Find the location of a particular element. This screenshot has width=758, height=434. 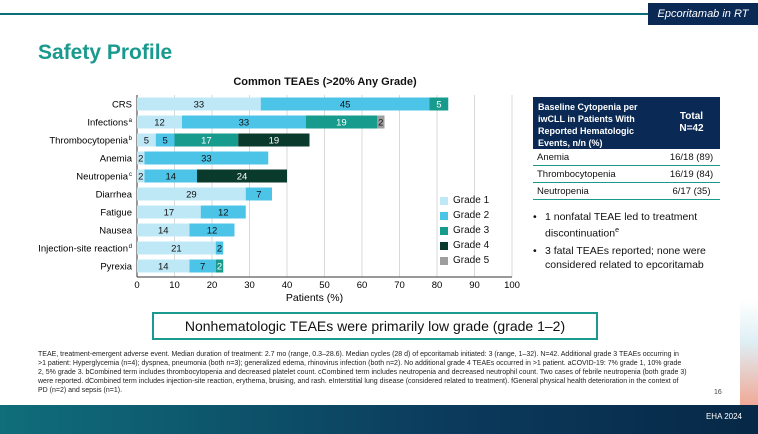

category-label: Infections is located at coordinates (107, 123).